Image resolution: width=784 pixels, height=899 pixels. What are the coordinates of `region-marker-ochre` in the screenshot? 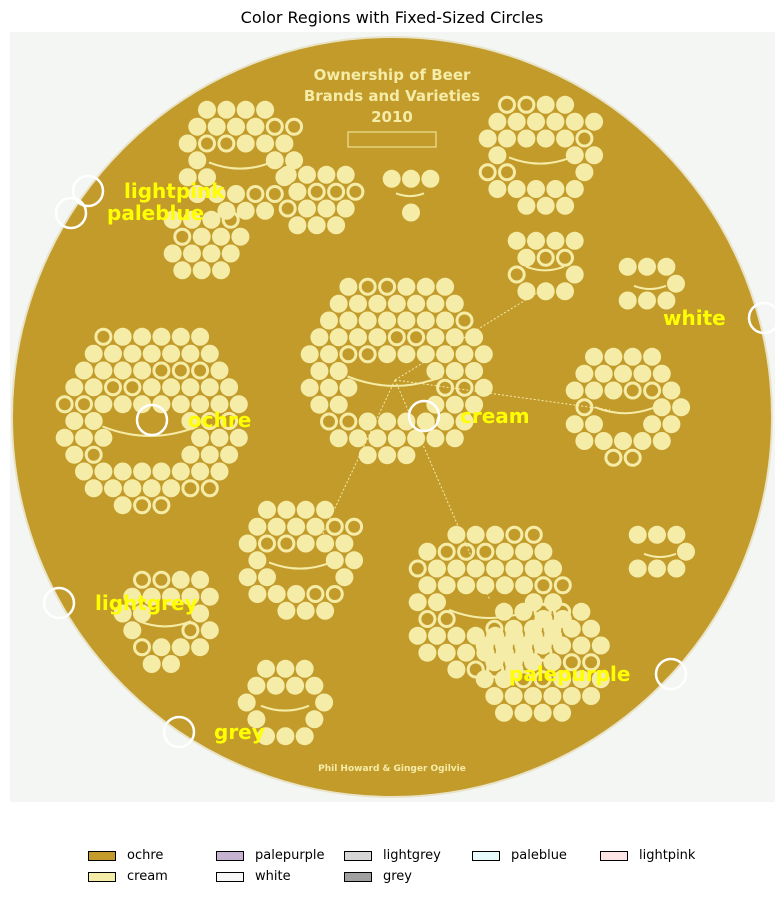 It's located at (152, 420).